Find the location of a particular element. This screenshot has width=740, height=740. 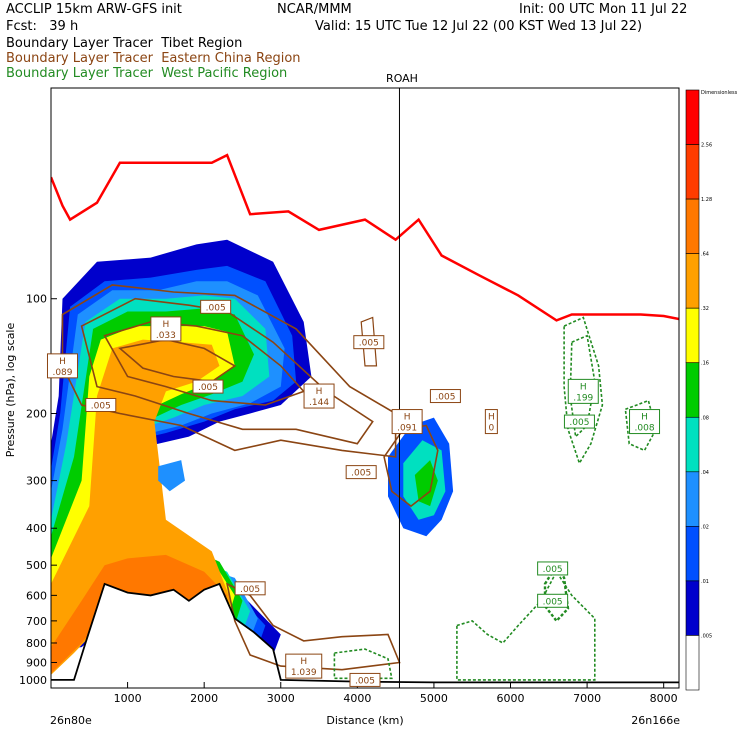

wpac-label-2: H.008 is located at coordinates (645, 422).